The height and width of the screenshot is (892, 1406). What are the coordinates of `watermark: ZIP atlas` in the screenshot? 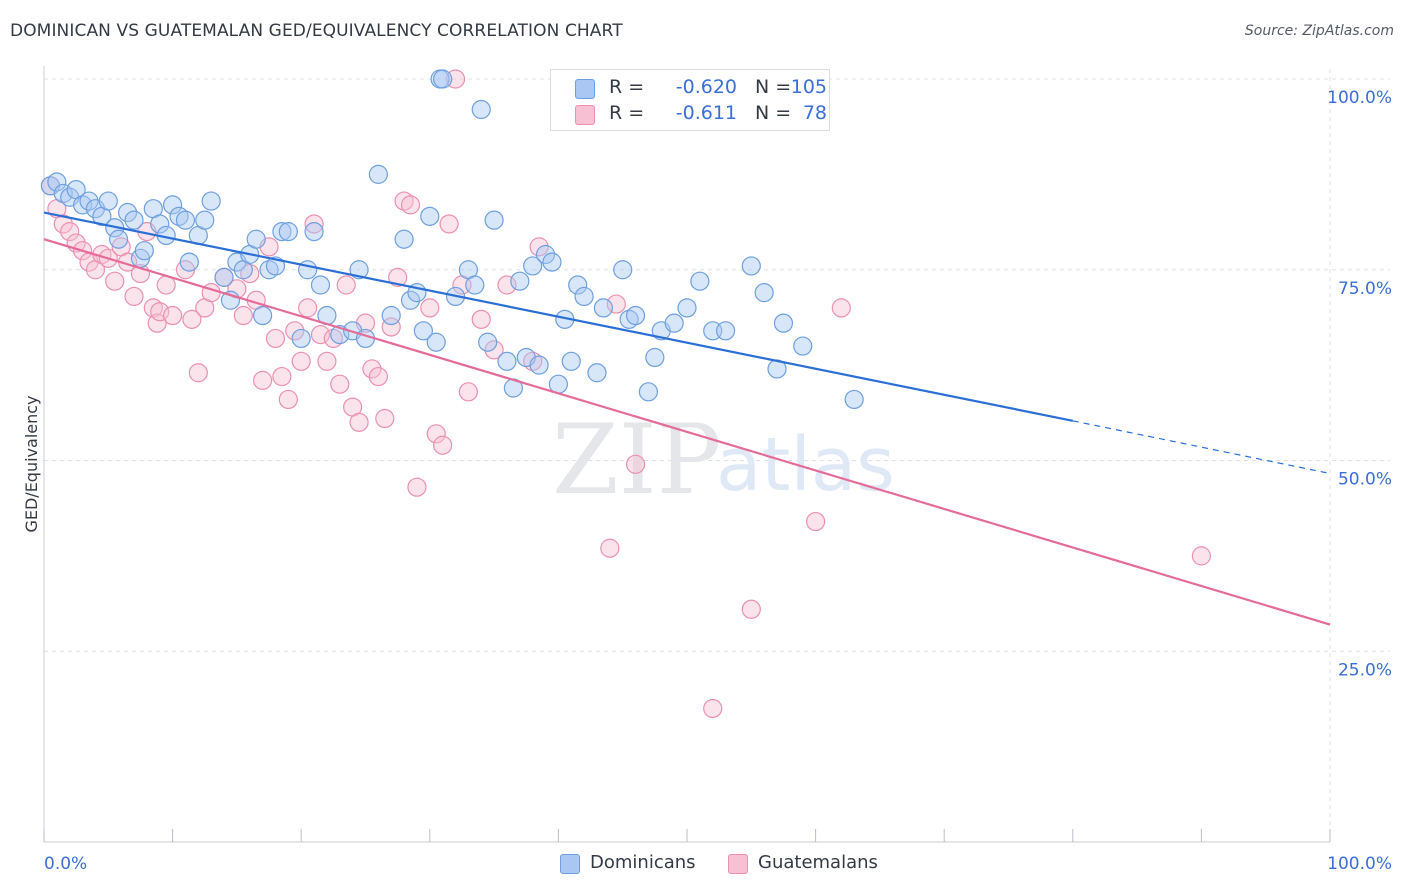 It's located at (723, 460).